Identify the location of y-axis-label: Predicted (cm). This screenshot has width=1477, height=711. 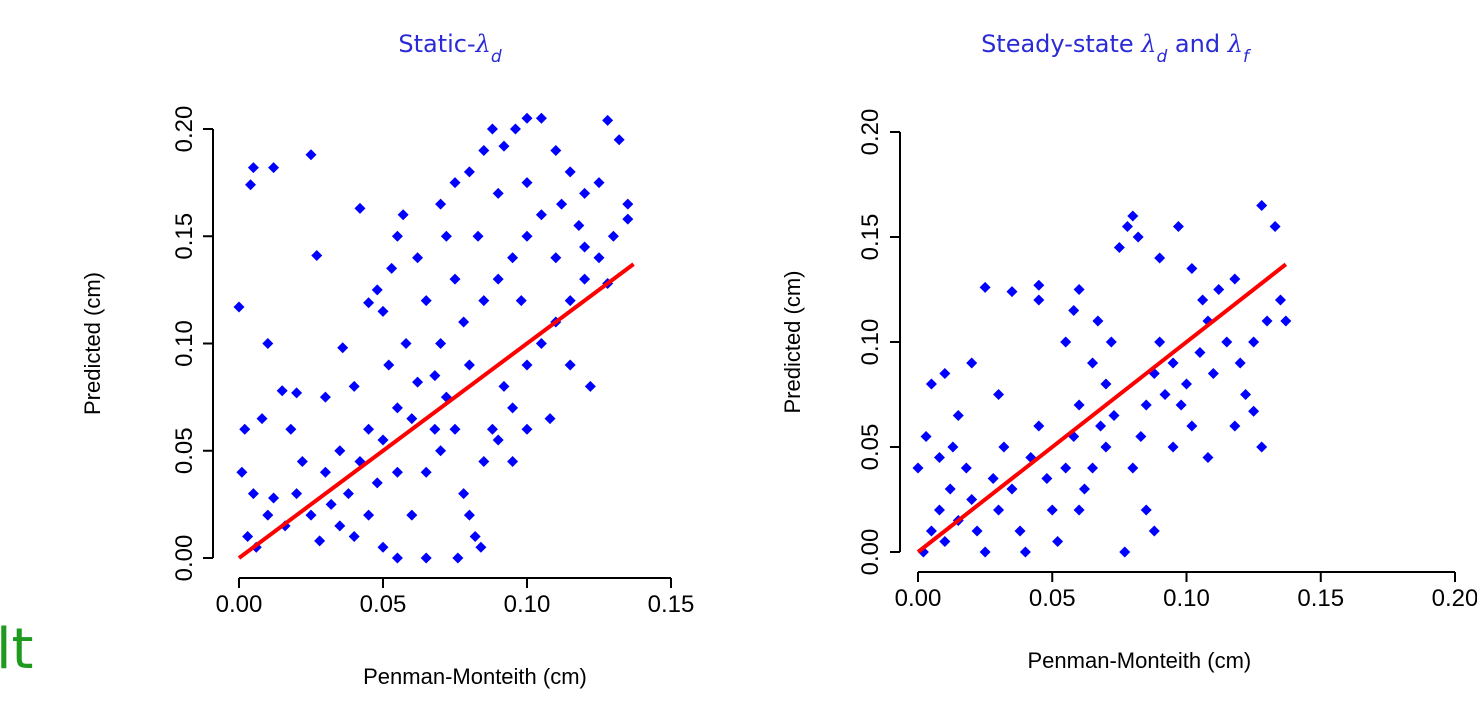
(92, 343).